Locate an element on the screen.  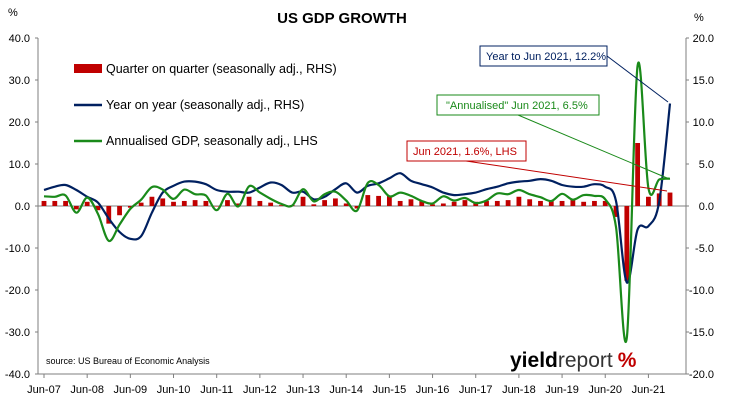
x-tick-label: Jun-08 is located at coordinates (87, 390).